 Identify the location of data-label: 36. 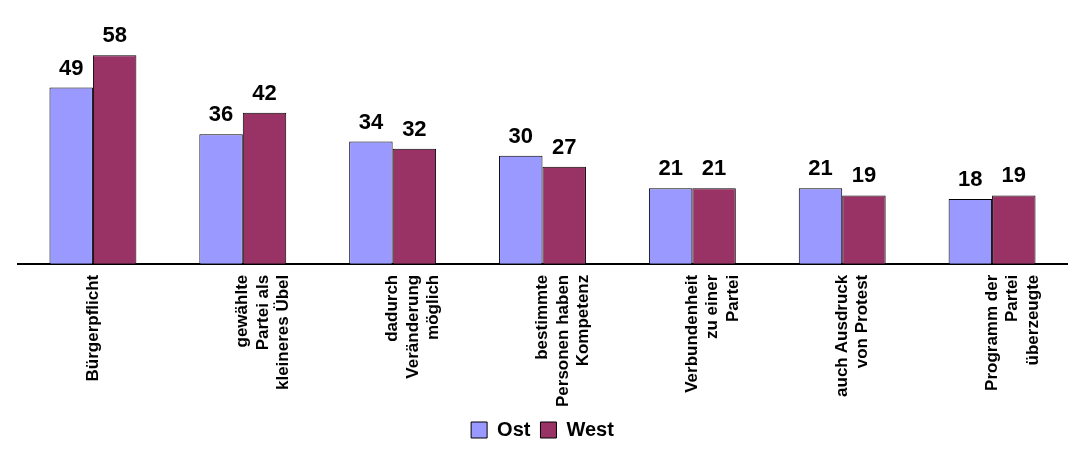
(221, 114).